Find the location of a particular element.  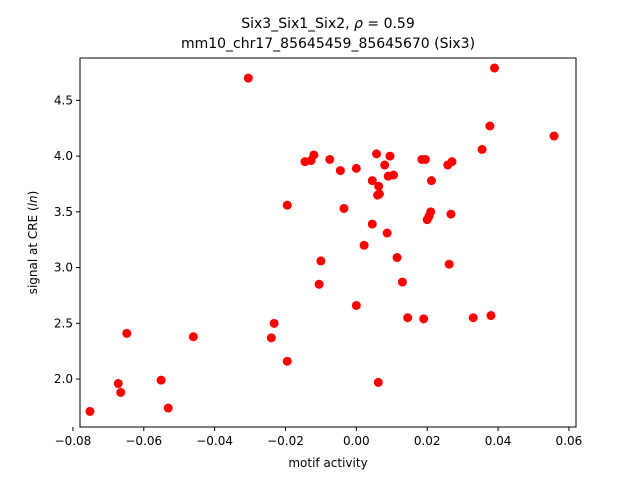

y-tick-label: 3.5 is located at coordinates (63, 212).